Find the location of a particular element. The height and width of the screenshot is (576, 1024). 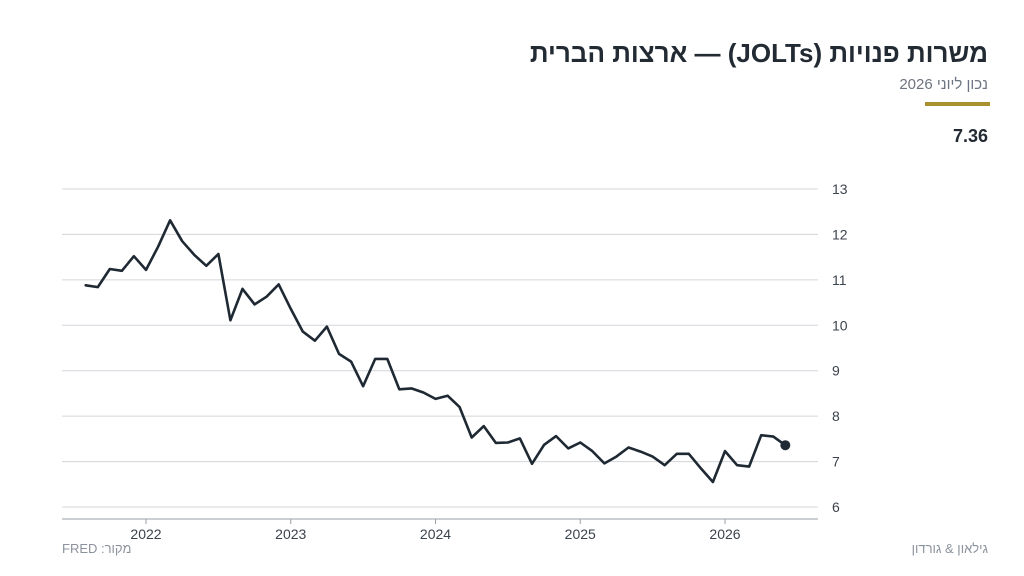

source-note: מקור: FRED is located at coordinates (97, 548).